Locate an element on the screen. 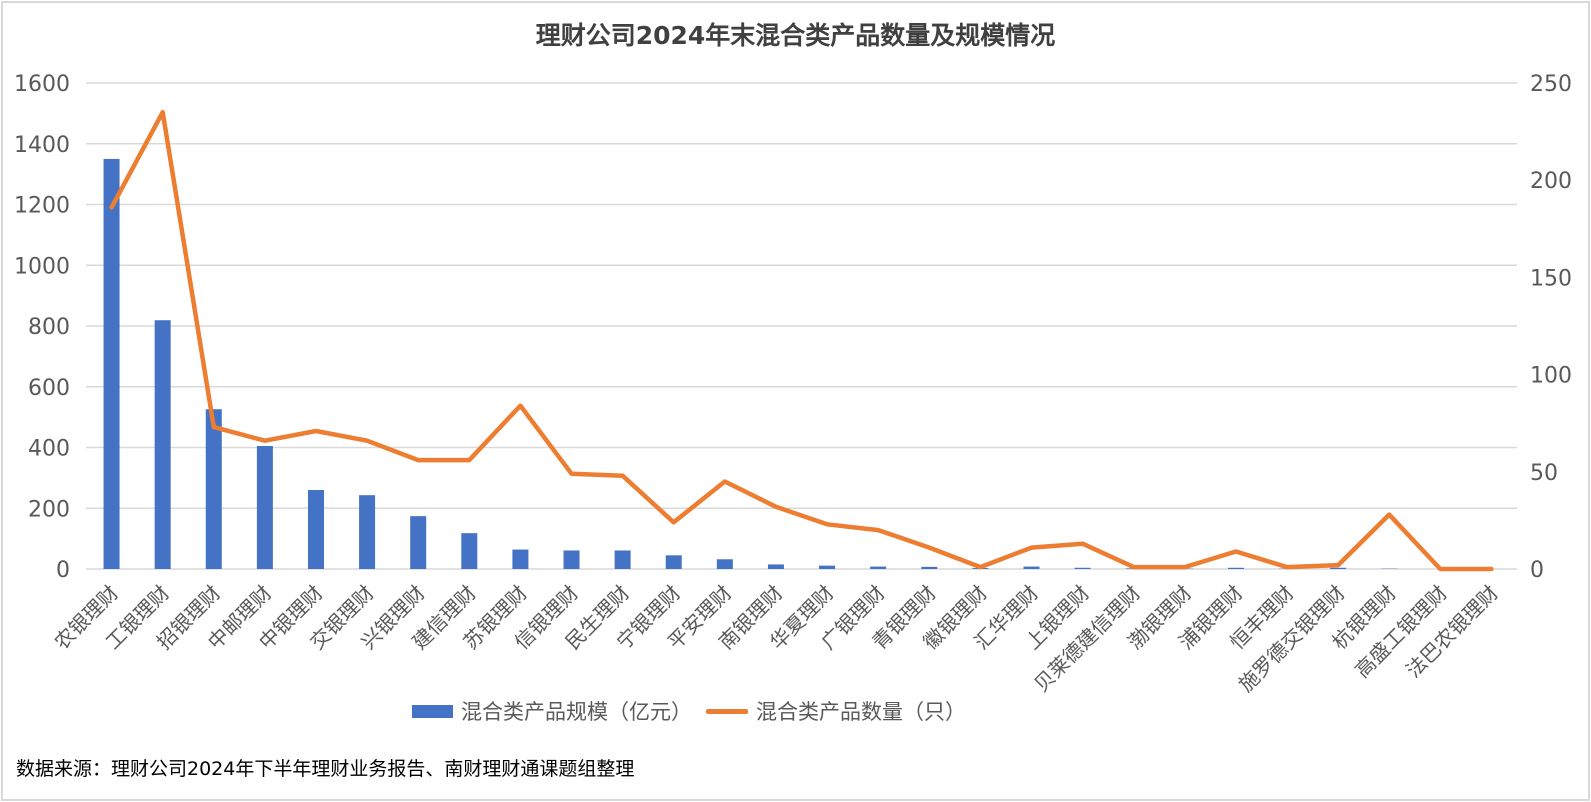 The image size is (1591, 802). left-axis-tick-label: 600 is located at coordinates (49, 388).